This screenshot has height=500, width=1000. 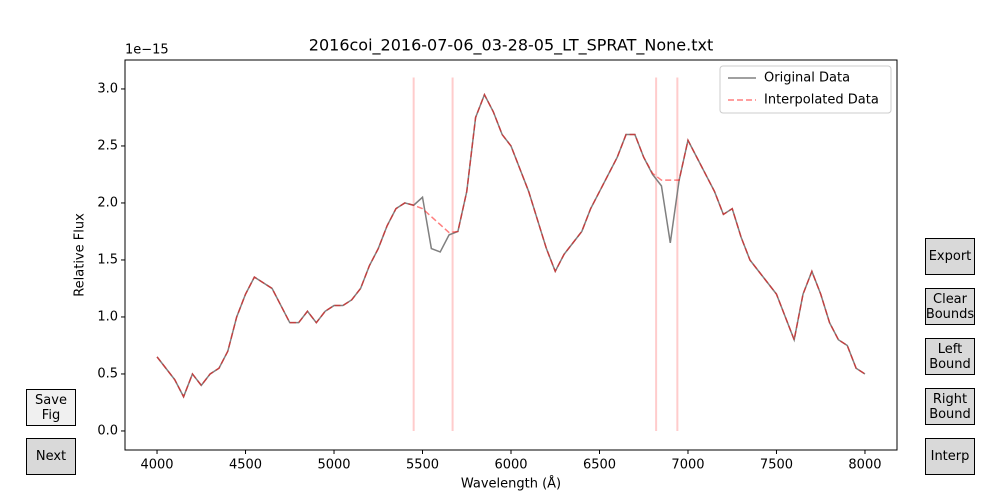 I want to click on x-tick-label: 4000, so click(x=156, y=465).